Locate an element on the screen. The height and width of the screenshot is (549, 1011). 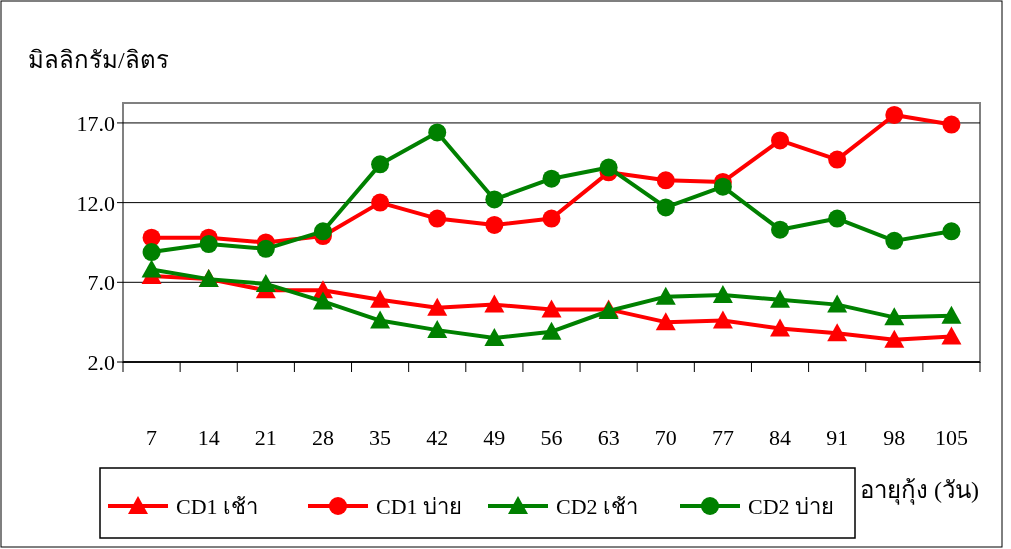
x-tick-label: 49 is located at coordinates (494, 437).